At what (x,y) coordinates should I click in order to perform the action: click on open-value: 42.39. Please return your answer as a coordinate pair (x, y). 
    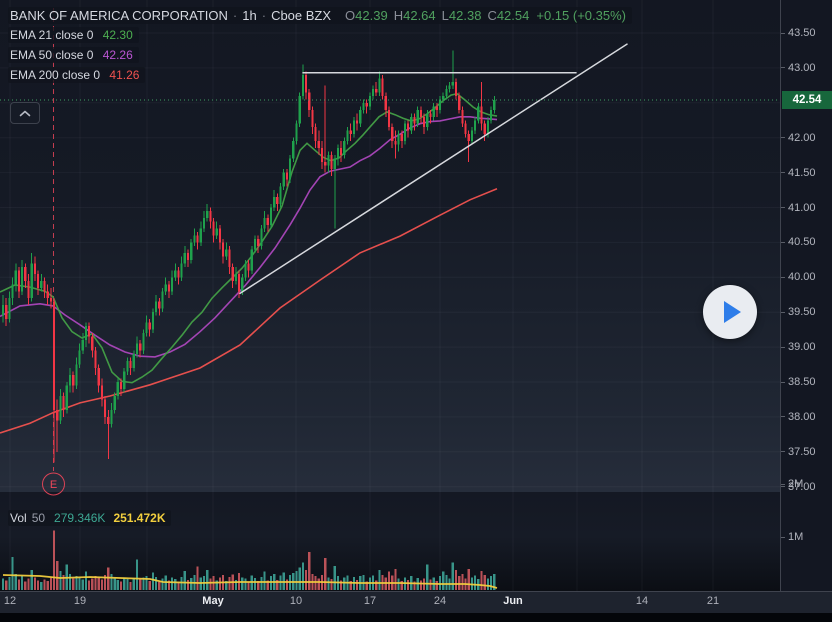
    Looking at the image, I should click on (371, 15).